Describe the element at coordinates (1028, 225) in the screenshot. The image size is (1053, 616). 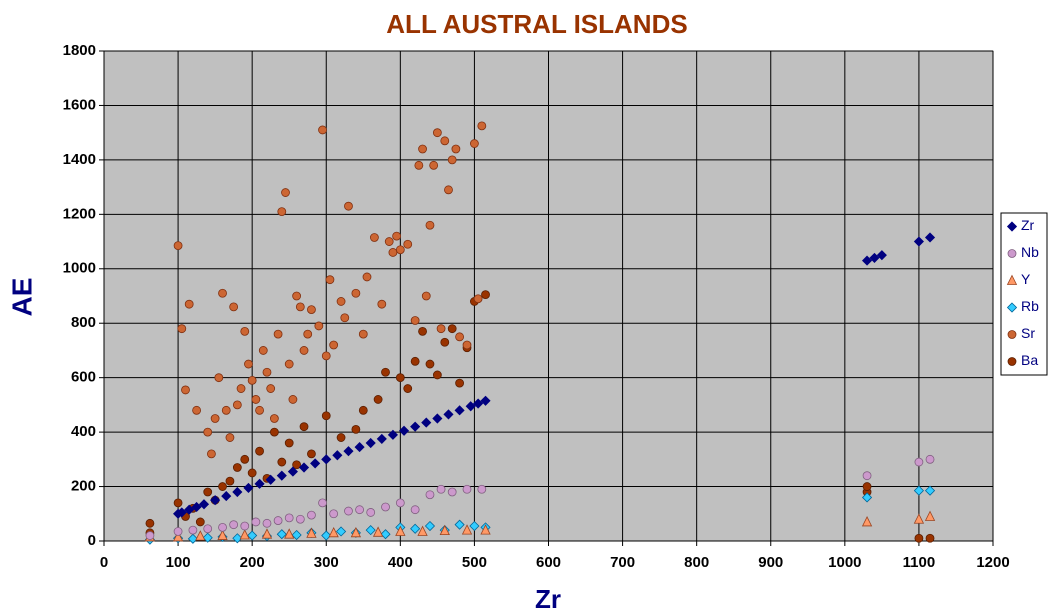
I see `legend-label: Zr` at that location.